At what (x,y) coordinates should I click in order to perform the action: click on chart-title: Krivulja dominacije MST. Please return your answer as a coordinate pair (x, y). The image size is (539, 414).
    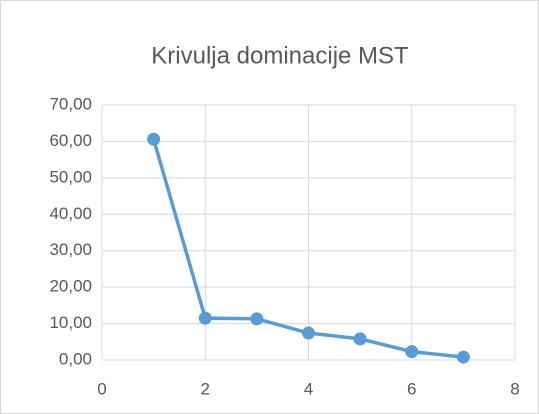
    Looking at the image, I should click on (280, 55).